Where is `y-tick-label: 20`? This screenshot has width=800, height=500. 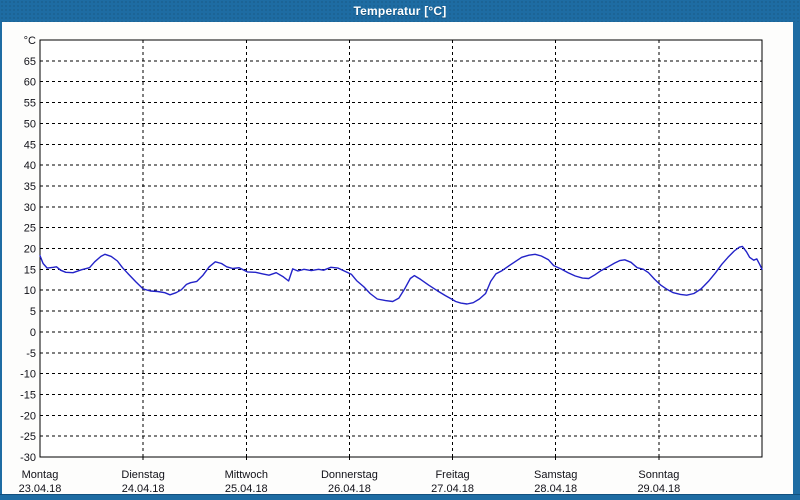 y-tick-label: 20 is located at coordinates (30, 250).